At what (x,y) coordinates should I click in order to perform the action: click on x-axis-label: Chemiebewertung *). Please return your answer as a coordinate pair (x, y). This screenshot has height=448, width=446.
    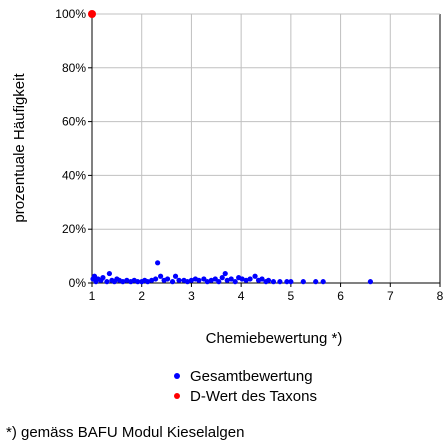
    Looking at the image, I should click on (274, 338).